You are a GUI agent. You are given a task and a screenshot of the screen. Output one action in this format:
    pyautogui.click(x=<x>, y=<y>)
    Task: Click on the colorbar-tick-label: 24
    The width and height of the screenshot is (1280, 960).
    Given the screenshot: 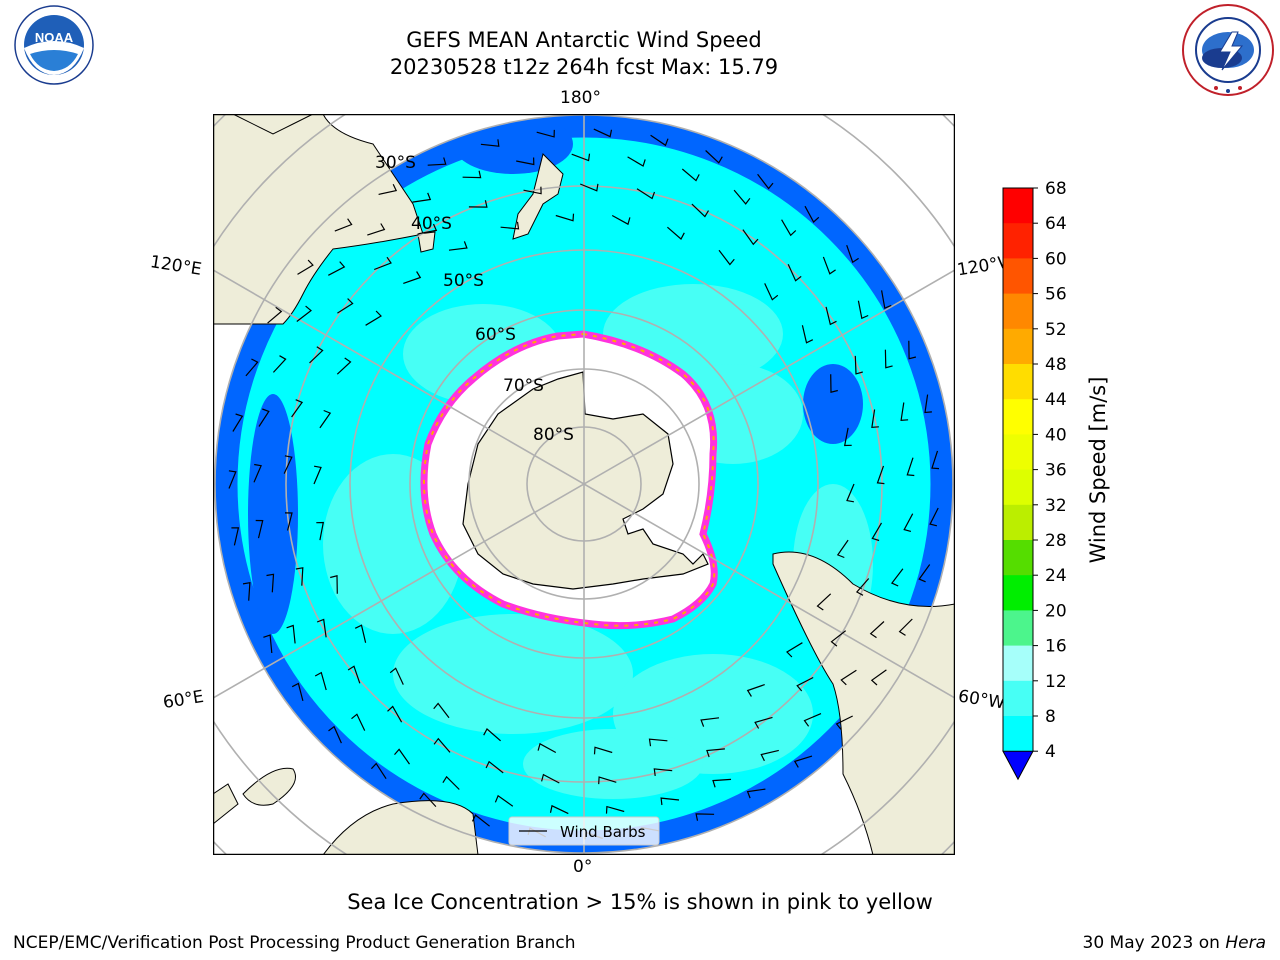 What is the action you would take?
    pyautogui.click(x=1056, y=576)
    